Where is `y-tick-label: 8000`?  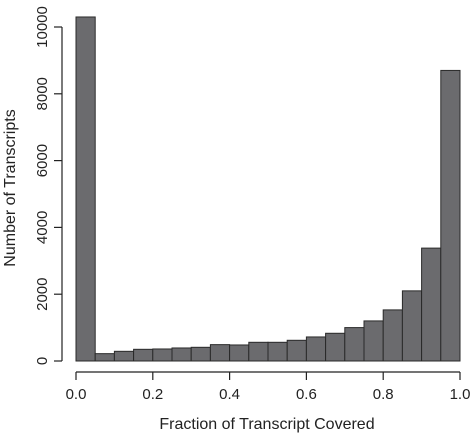
y-tick-label: 8000 is located at coordinates (42, 93).